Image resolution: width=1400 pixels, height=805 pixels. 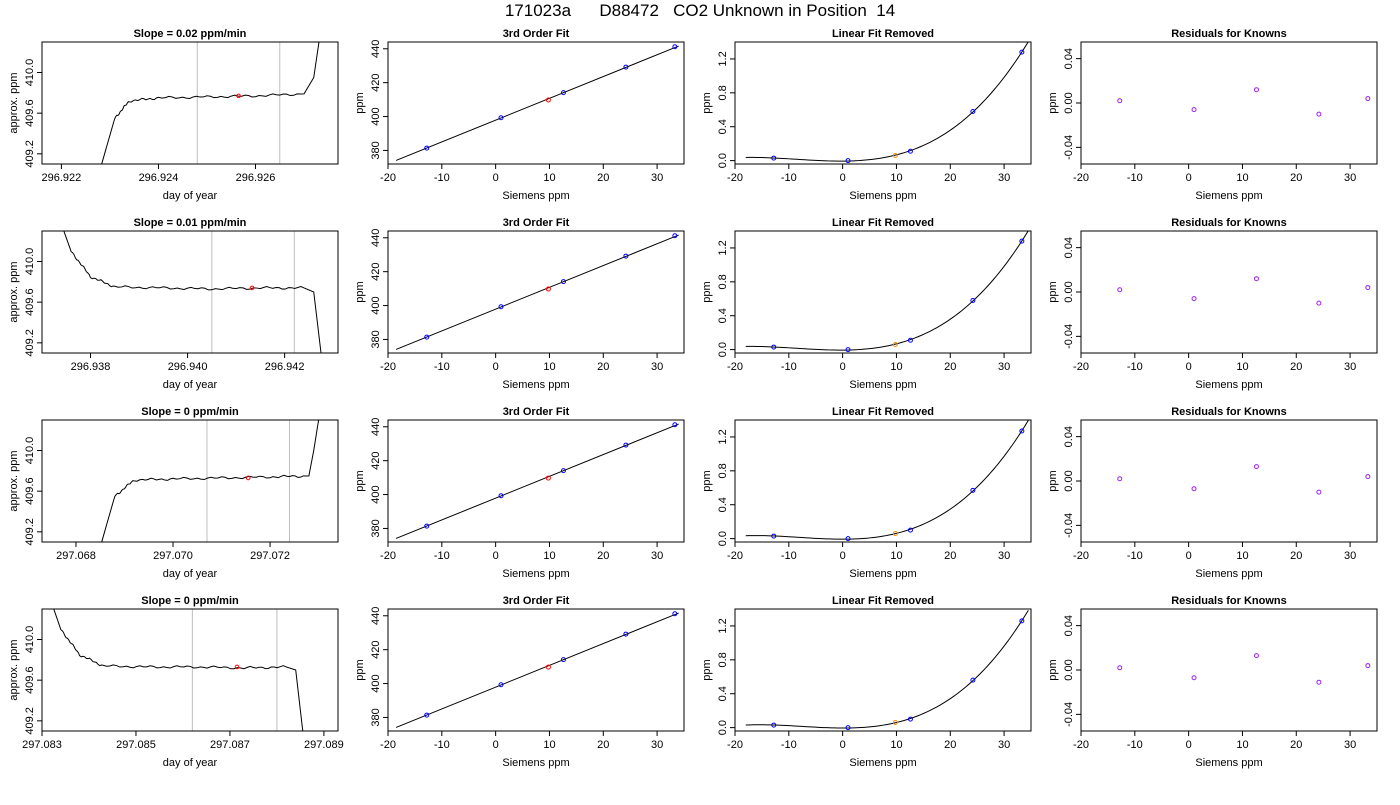 I want to click on x-tick-label: 296.942, so click(x=285, y=367).